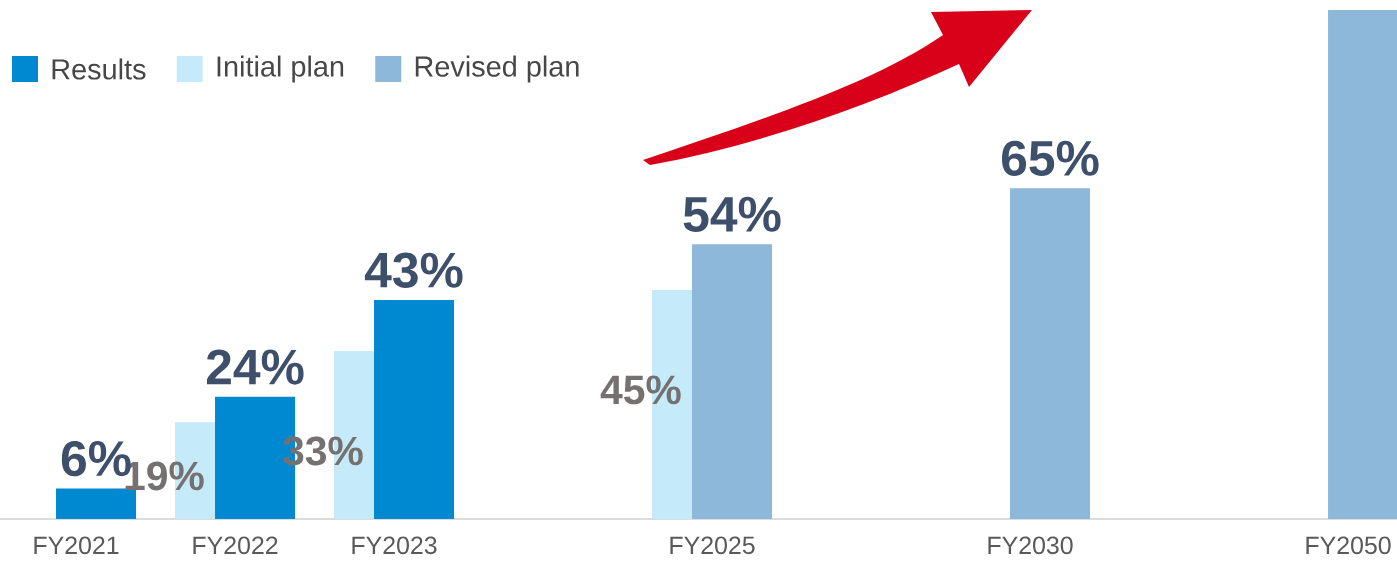 This screenshot has height=575, width=1397. What do you see at coordinates (235, 545) in the screenshot?
I see `x-tick-label: FY2022` at bounding box center [235, 545].